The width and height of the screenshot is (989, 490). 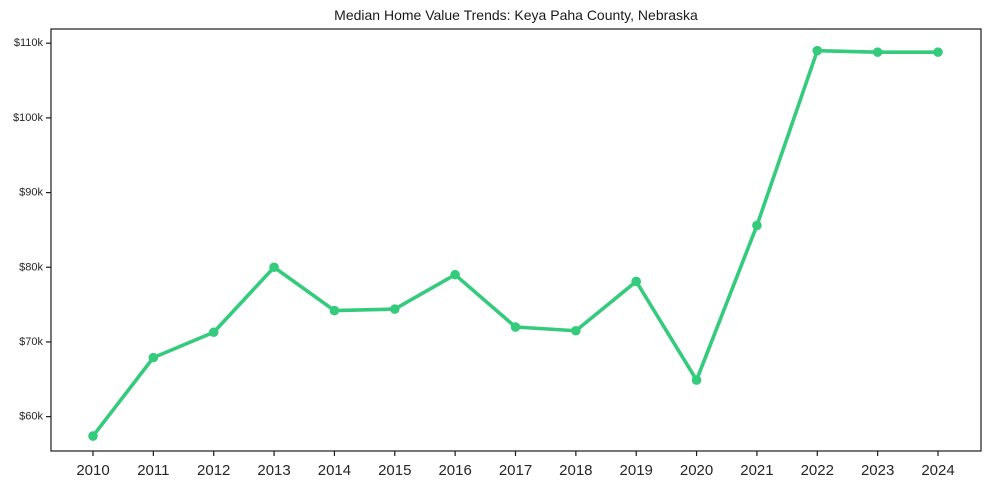 I want to click on y-axis-tick-label: $60k, so click(x=31, y=417).